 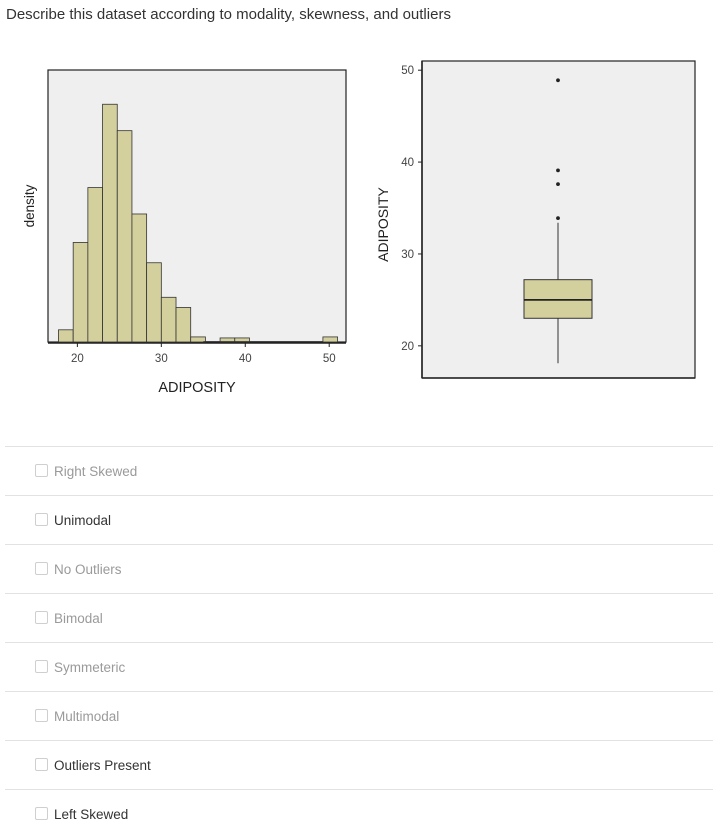 What do you see at coordinates (407, 255) in the screenshot?
I see `y-tick-label: 30` at bounding box center [407, 255].